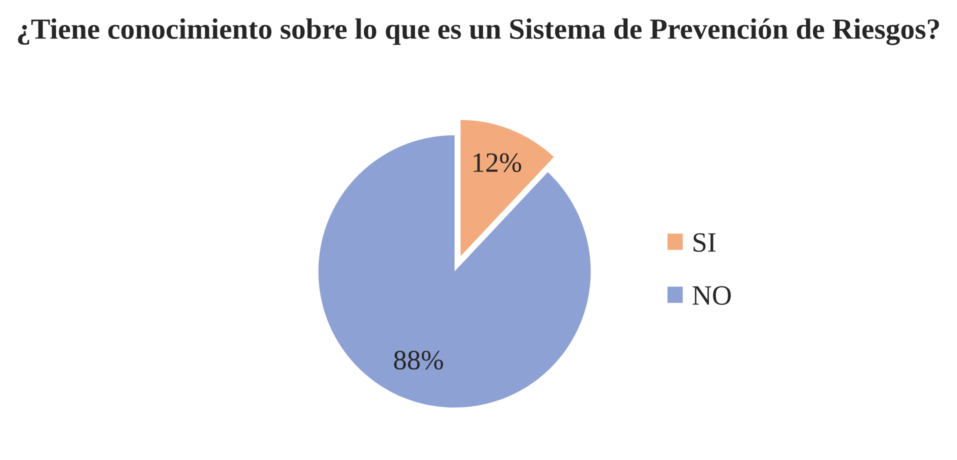 This screenshot has width=957, height=460. What do you see at coordinates (498, 162) in the screenshot?
I see `data-label: 12%` at bounding box center [498, 162].